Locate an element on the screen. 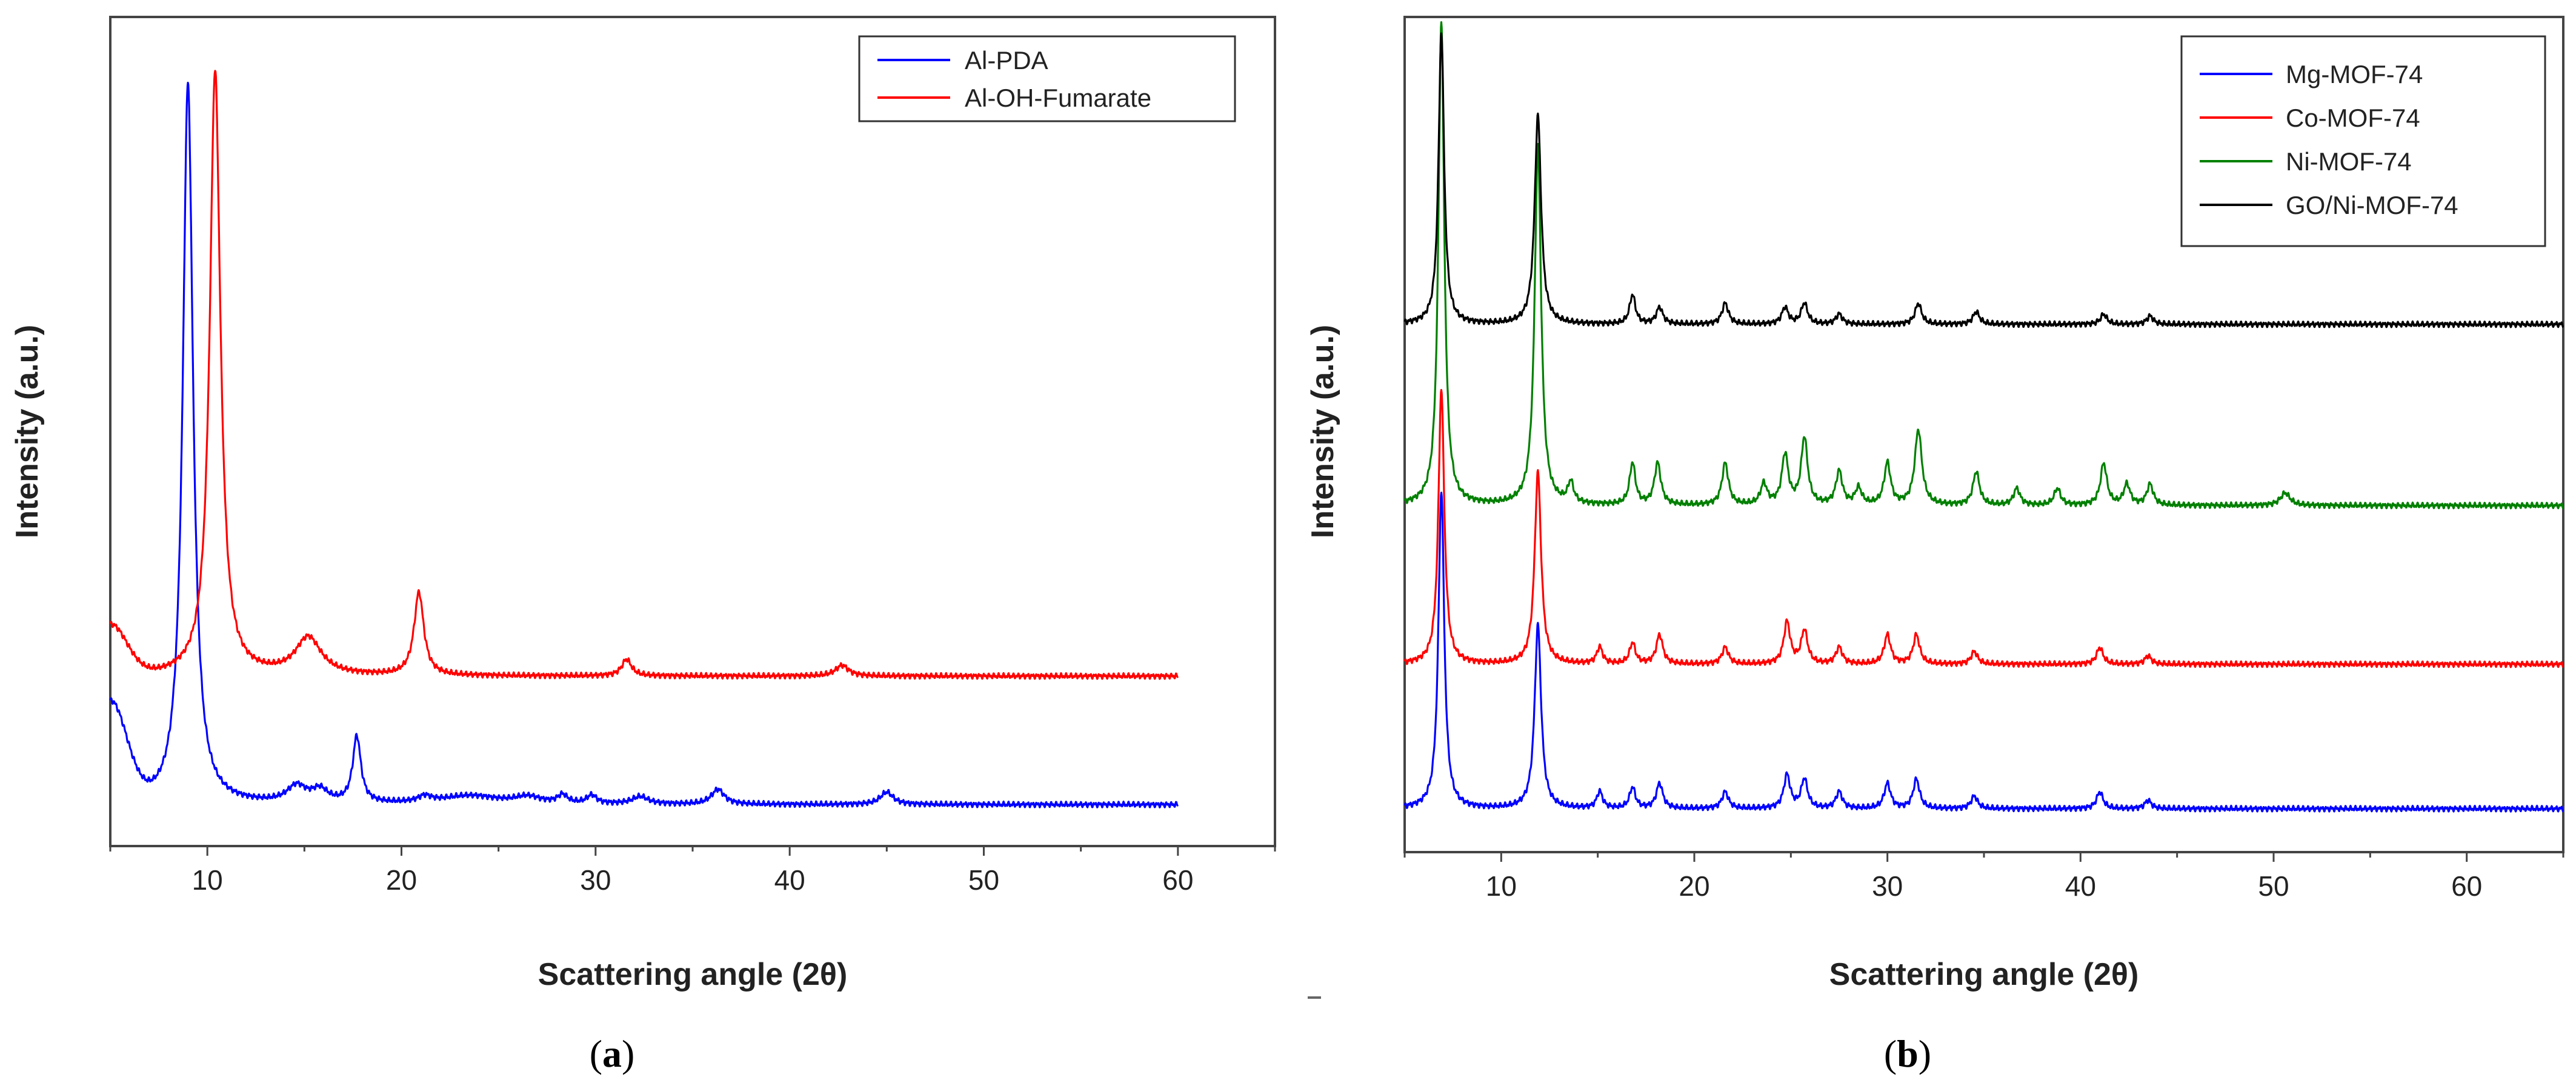  x-tick-label-a-30: 30 is located at coordinates (595, 880).